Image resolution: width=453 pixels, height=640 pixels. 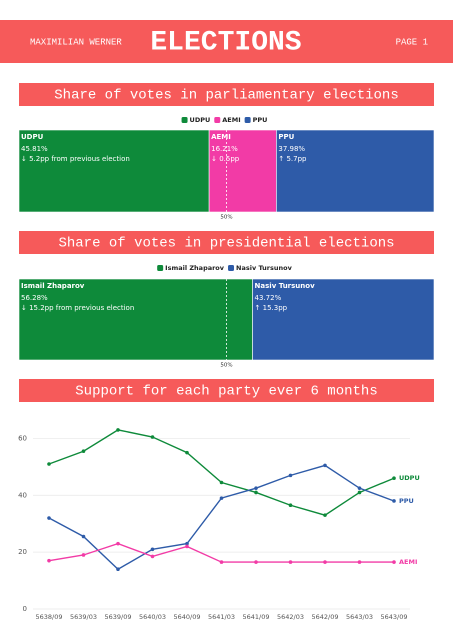 I want to click on segment-change: ↓ 0.5pp, so click(x=225, y=159).